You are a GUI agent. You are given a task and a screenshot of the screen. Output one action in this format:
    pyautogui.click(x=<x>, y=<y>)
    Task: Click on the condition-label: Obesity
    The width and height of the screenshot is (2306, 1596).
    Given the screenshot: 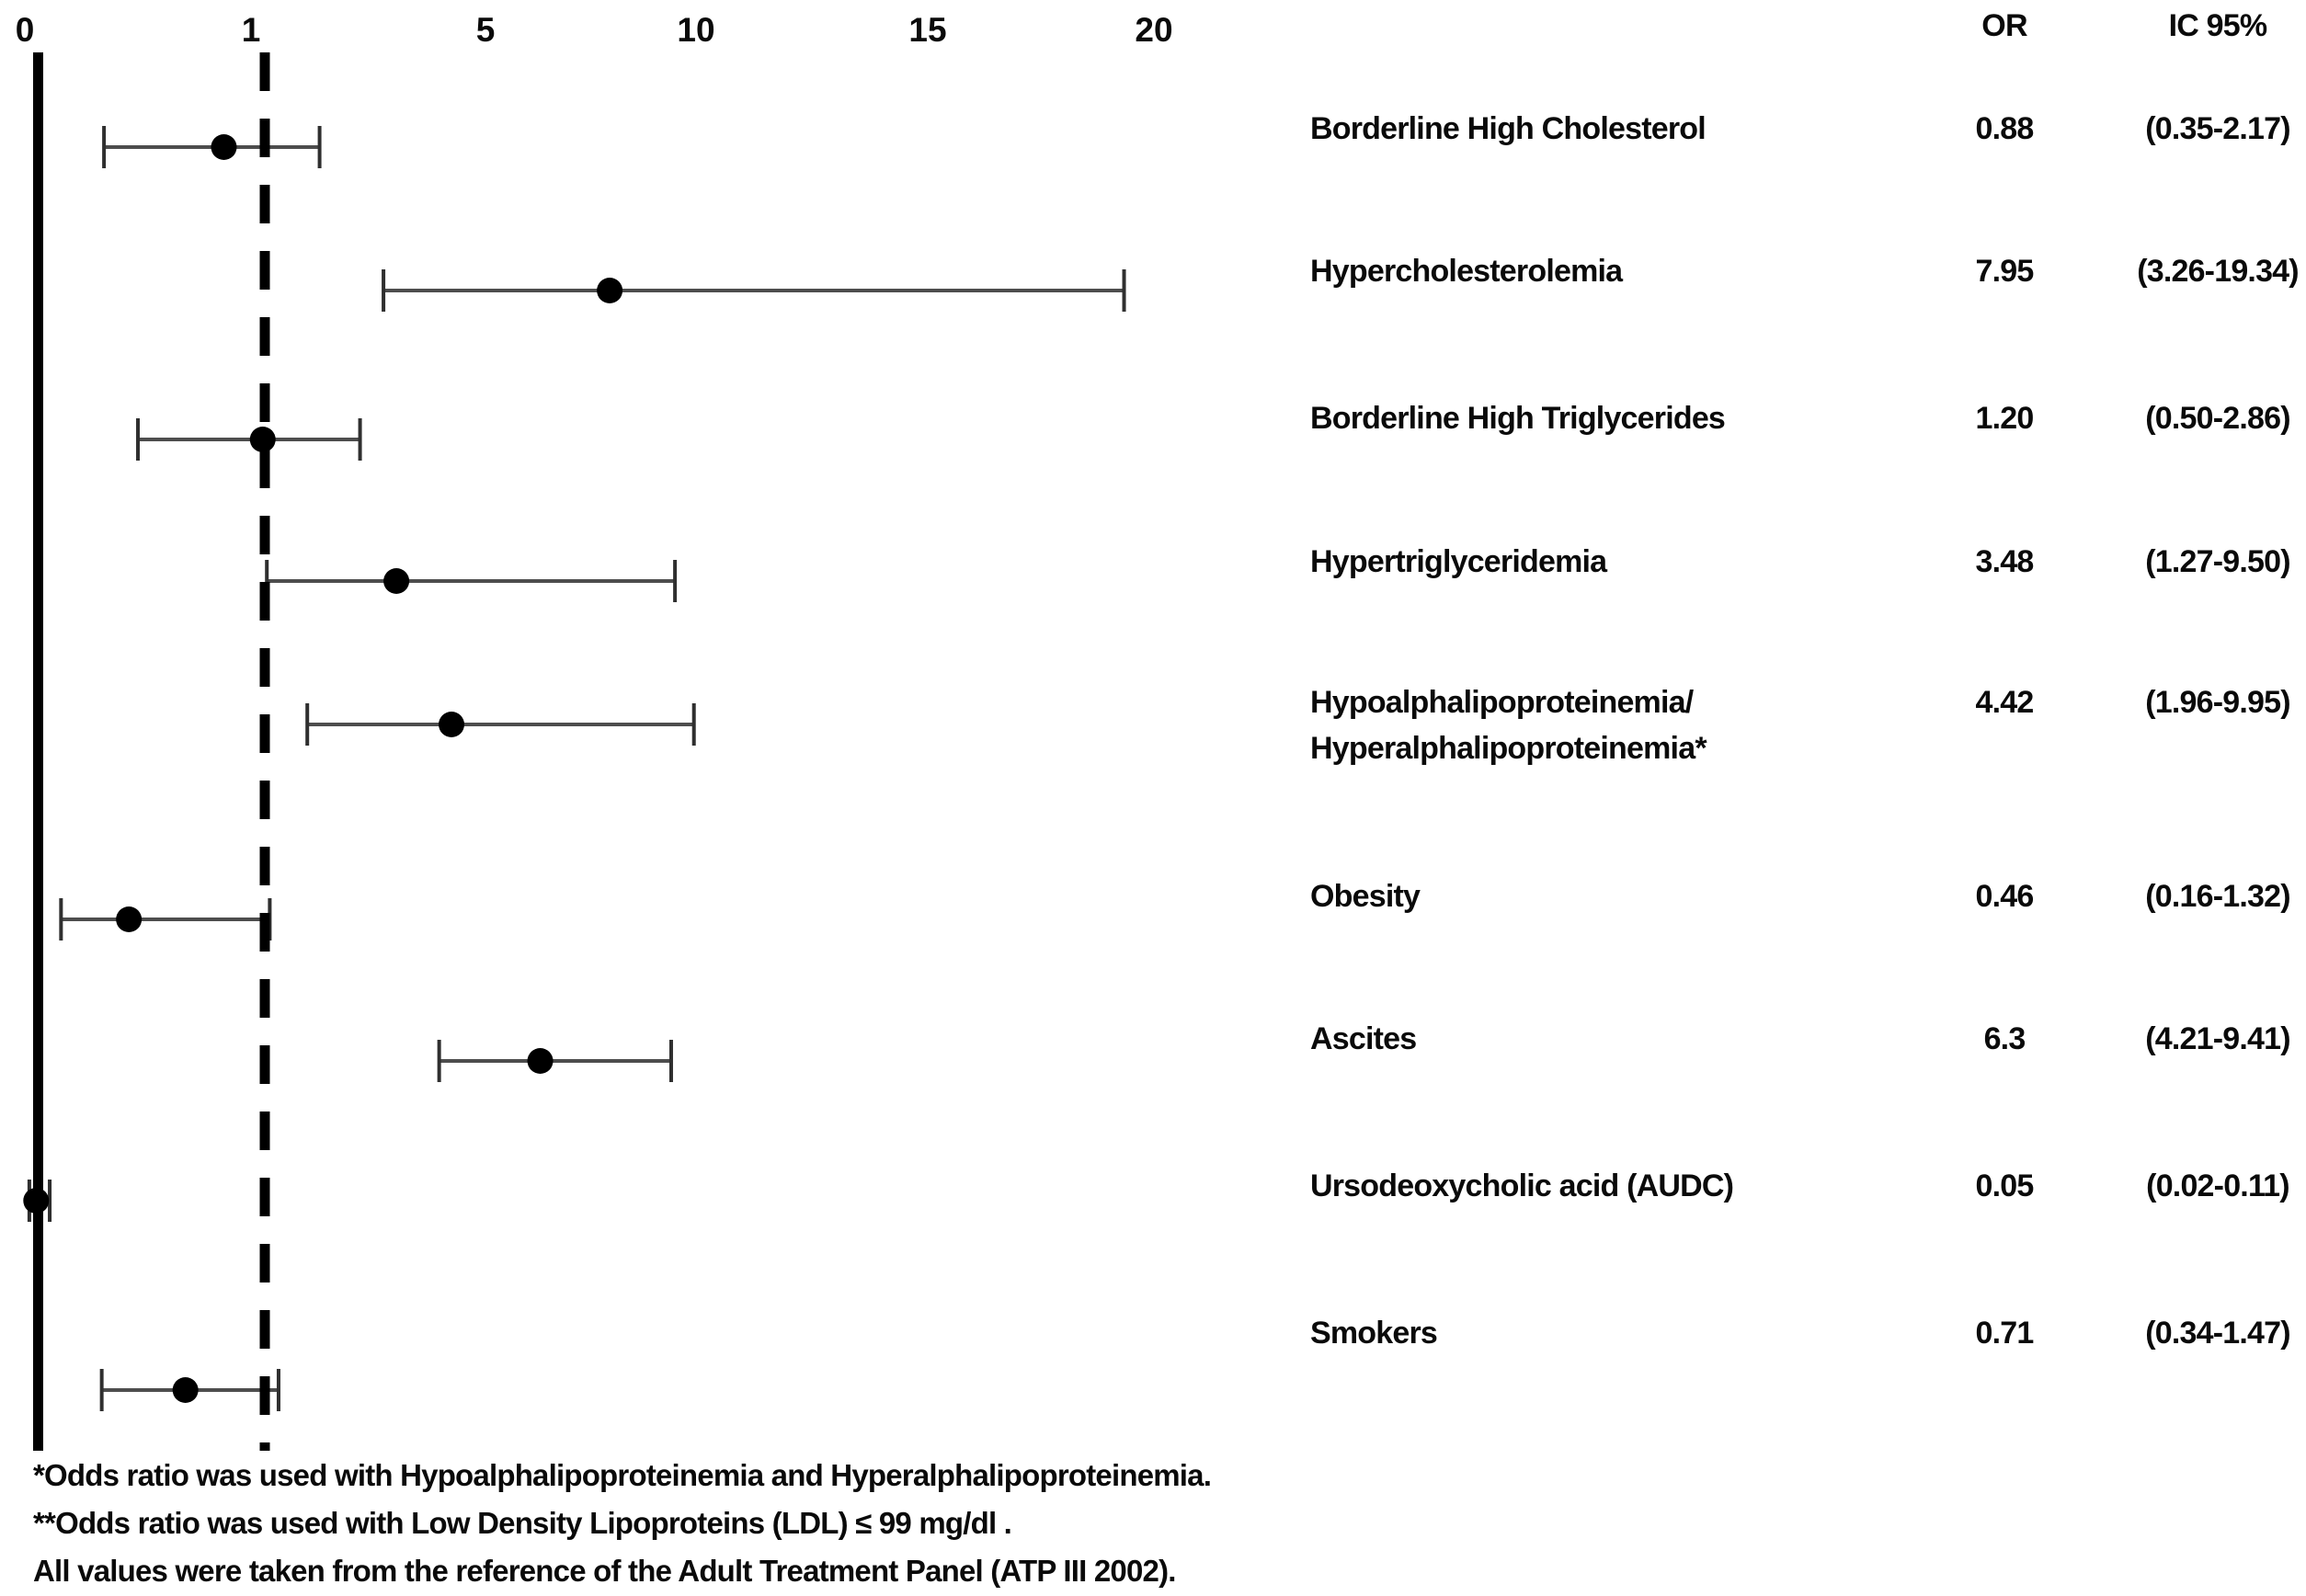 What is the action you would take?
    pyautogui.click(x=1365, y=896)
    